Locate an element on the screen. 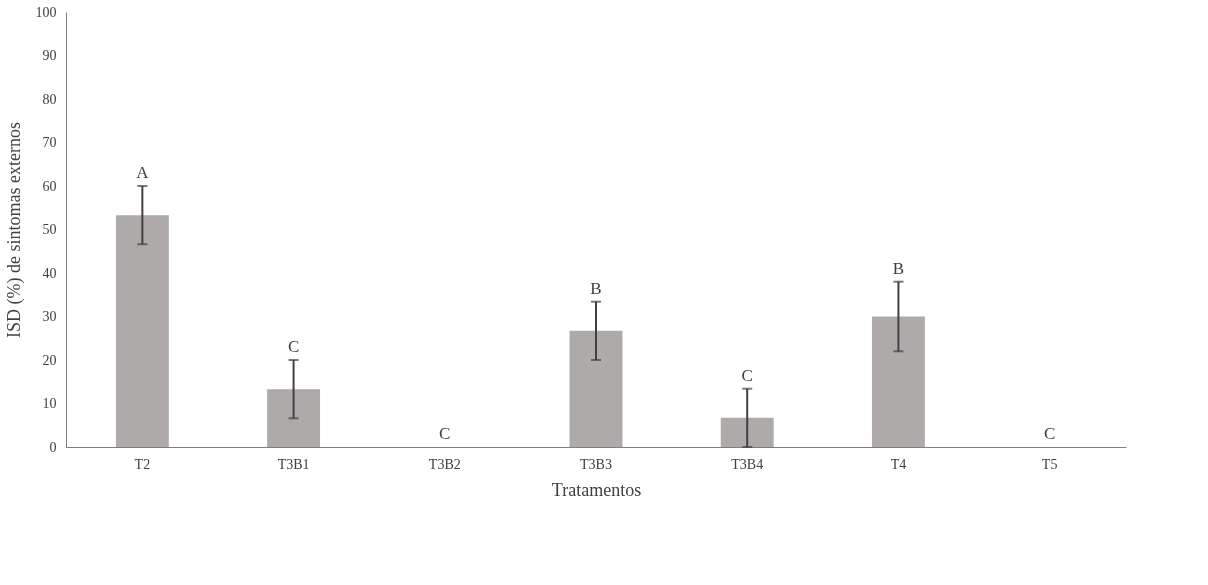  annotation: A is located at coordinates (143, 172).